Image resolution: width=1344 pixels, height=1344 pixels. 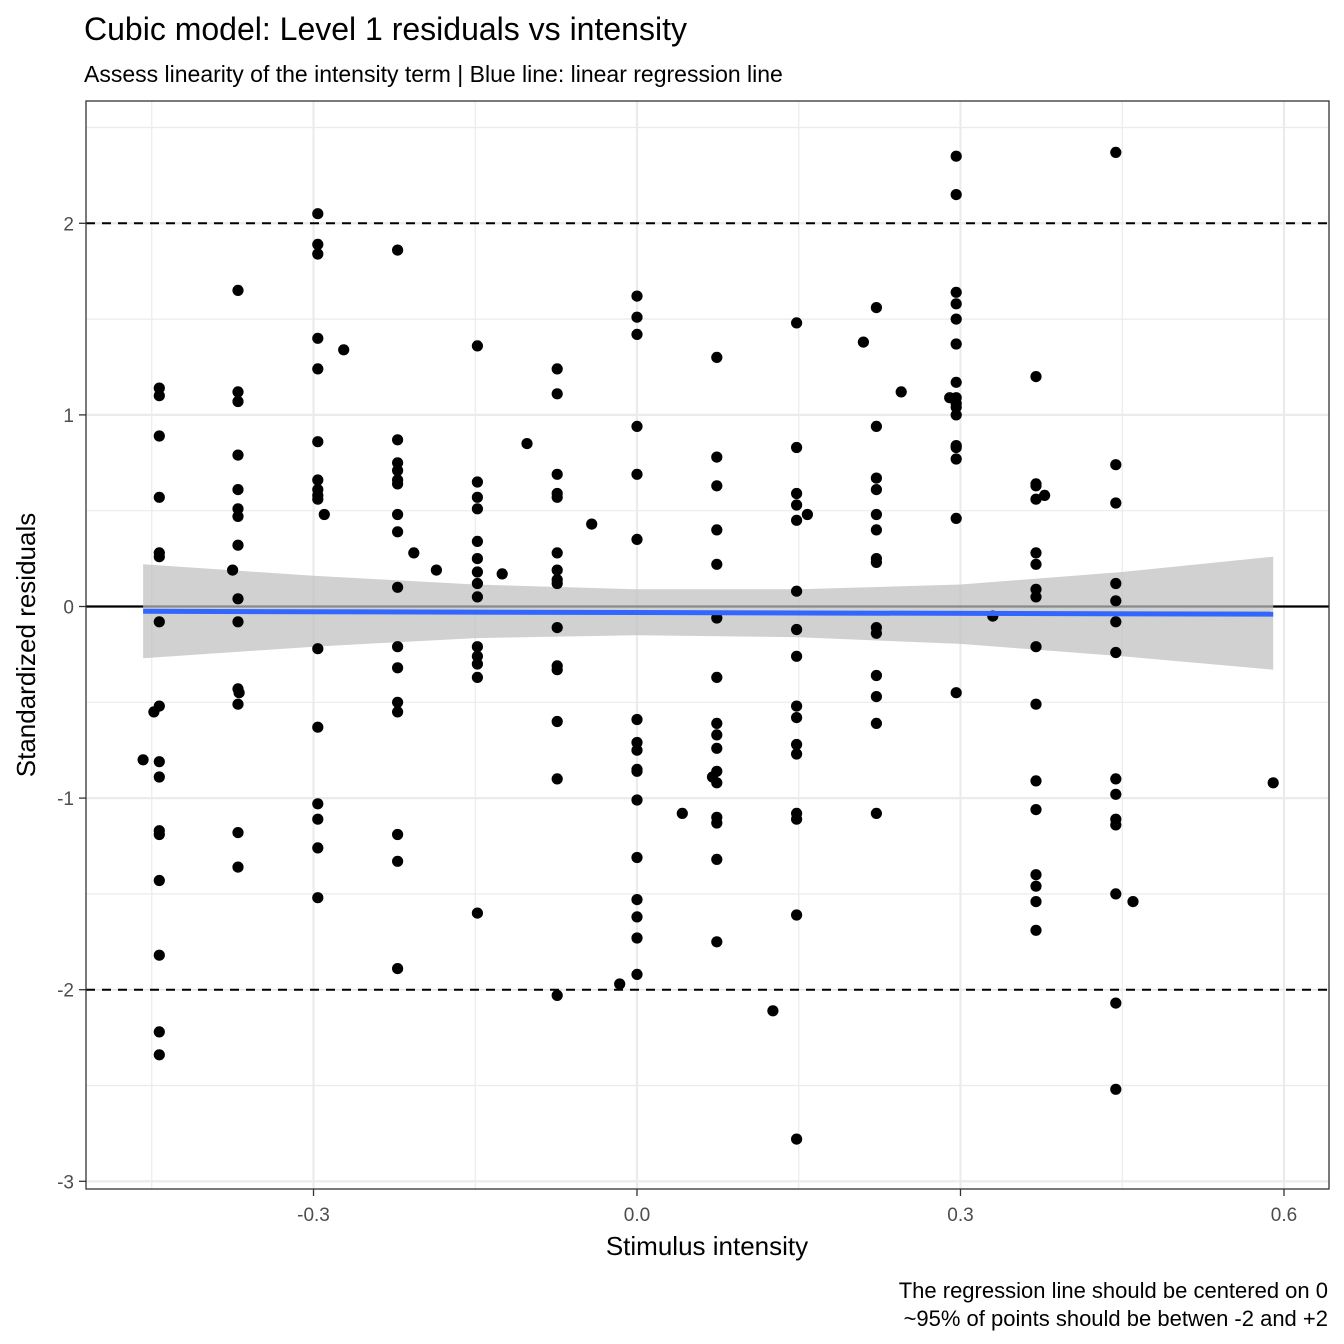 I want to click on x-tick-label: 0.6, so click(x=1284, y=1215).